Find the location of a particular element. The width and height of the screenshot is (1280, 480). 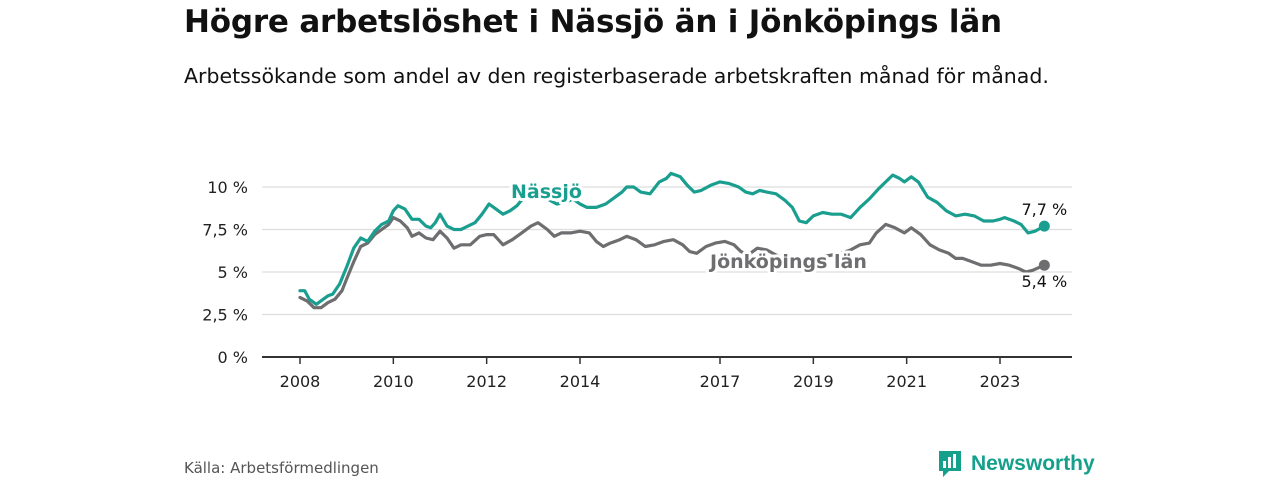

brand-name: Newsworthy is located at coordinates (1033, 463).